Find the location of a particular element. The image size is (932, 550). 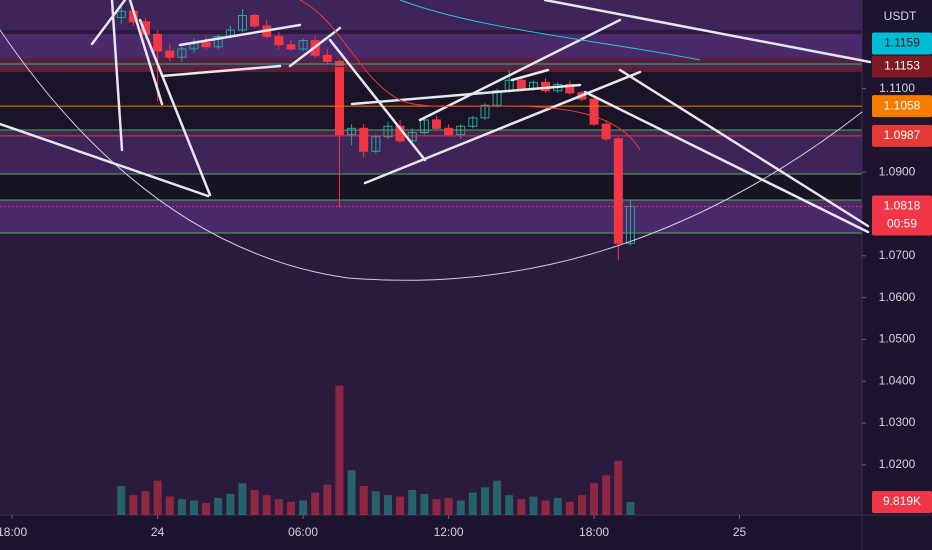

x-tick-label: 24 is located at coordinates (158, 532).